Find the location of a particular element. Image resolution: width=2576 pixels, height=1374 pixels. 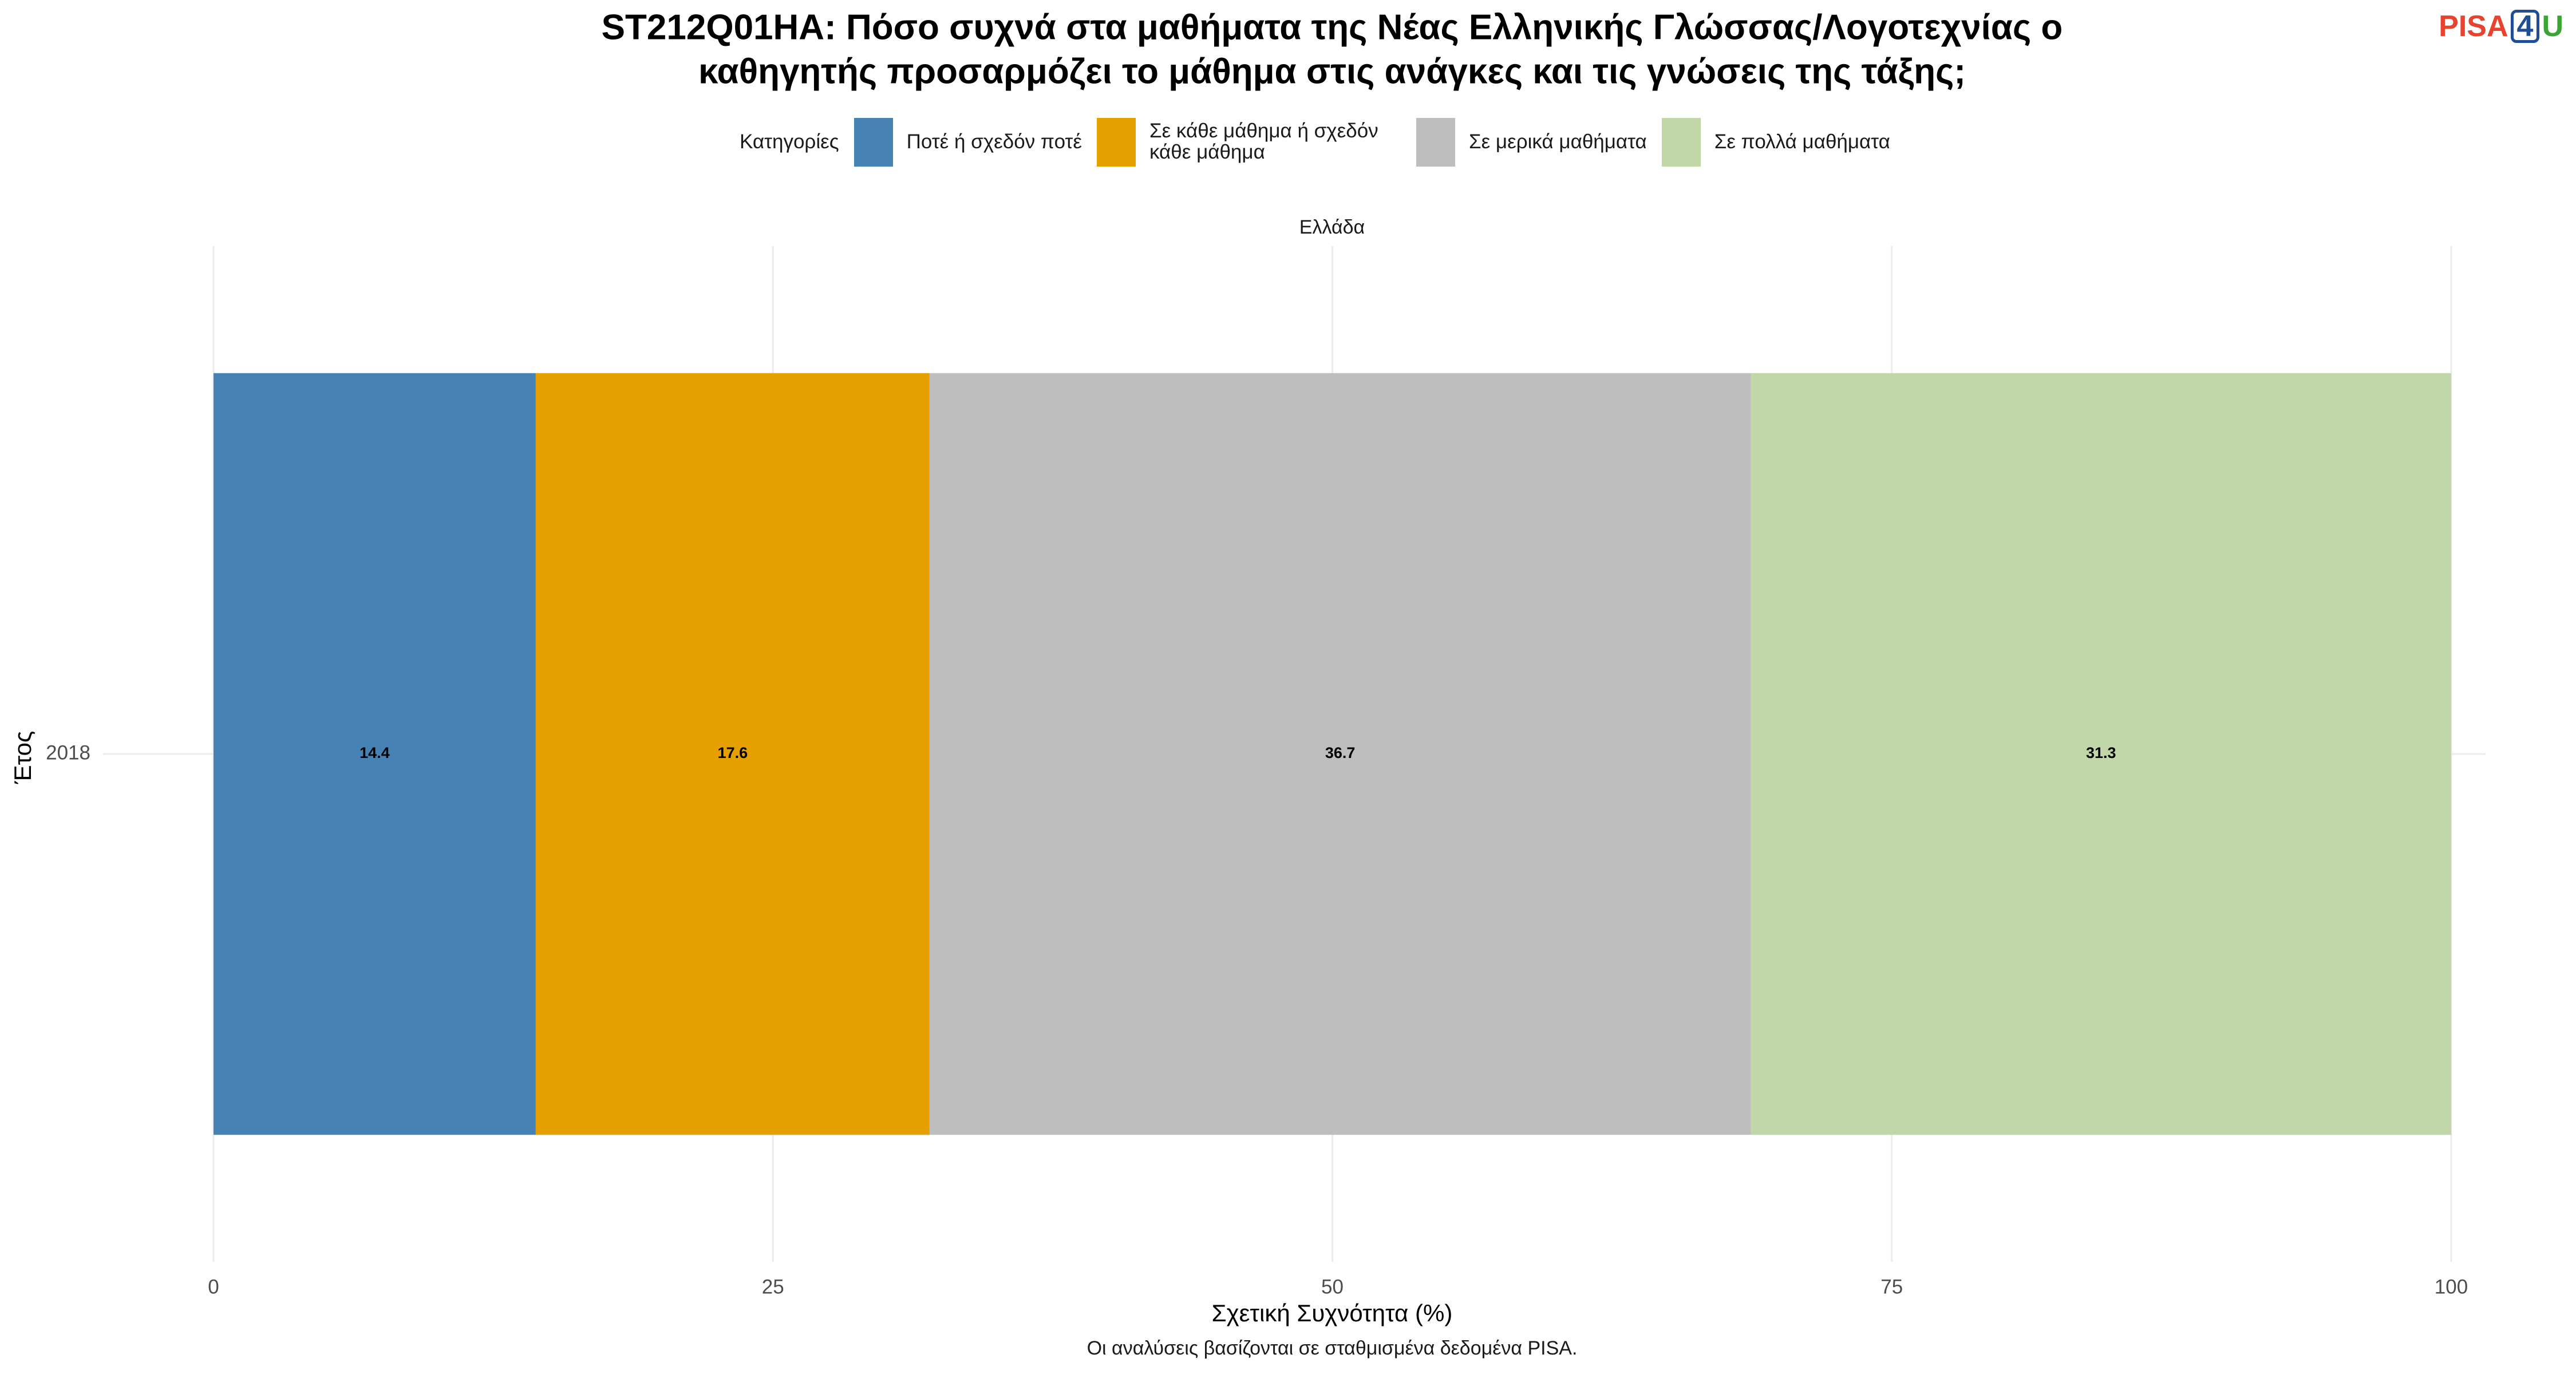

data-label: 17.6 is located at coordinates (733, 753).